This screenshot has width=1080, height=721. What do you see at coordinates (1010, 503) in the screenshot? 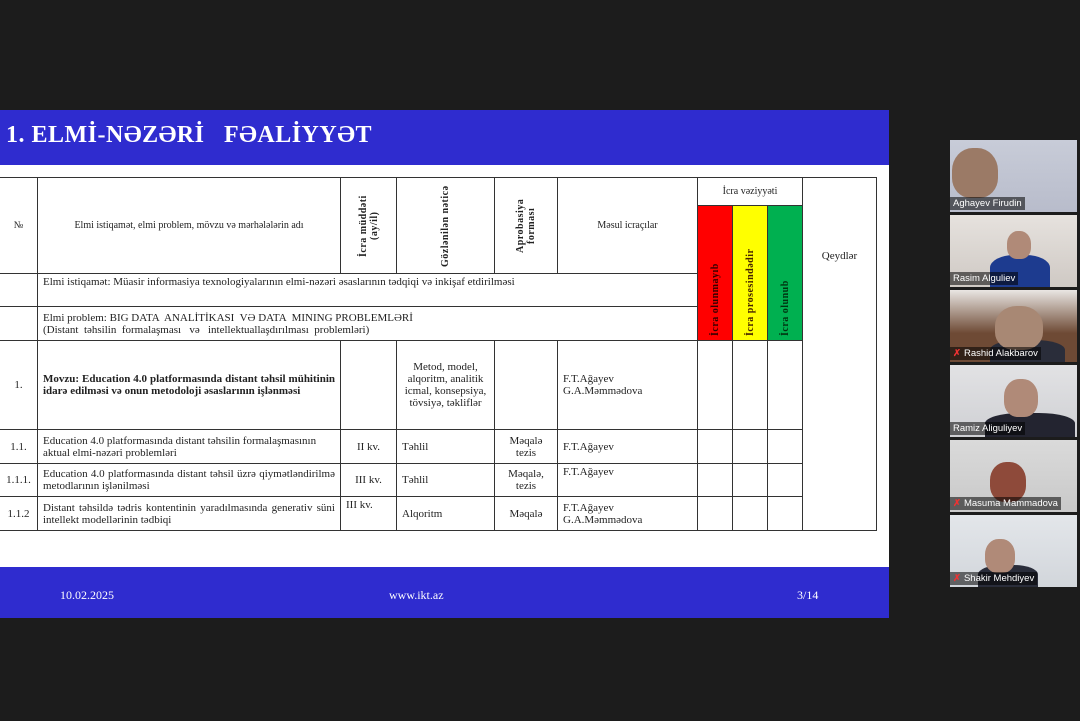
I see `participant-name: Masuma Mammadova` at bounding box center [1010, 503].